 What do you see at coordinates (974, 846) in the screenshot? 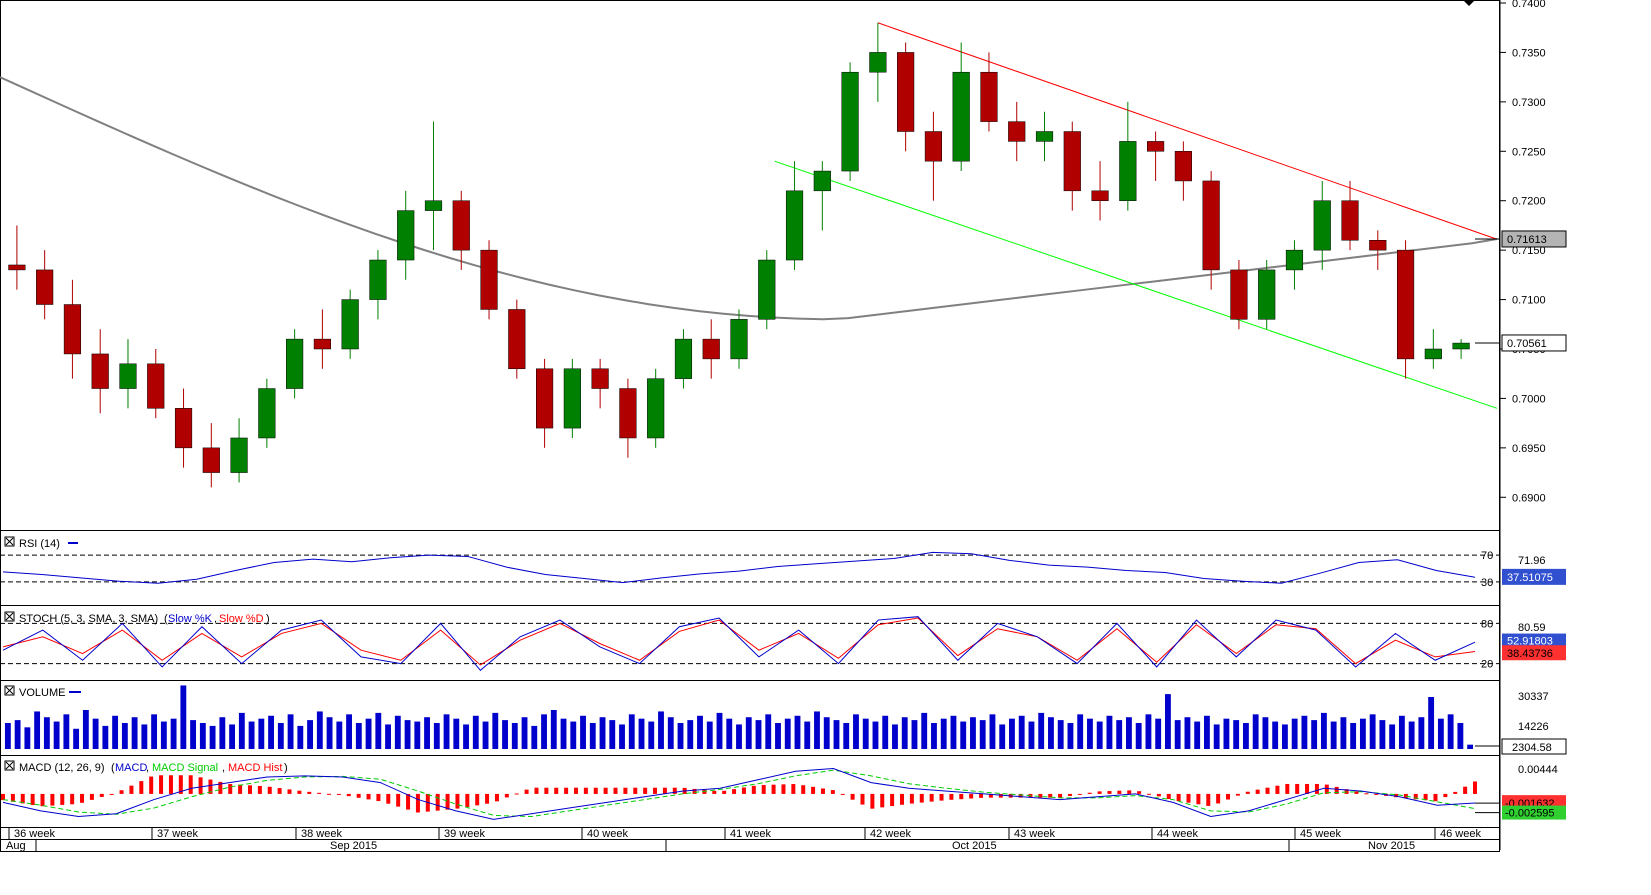
I see `month-label: Oct 2015` at bounding box center [974, 846].